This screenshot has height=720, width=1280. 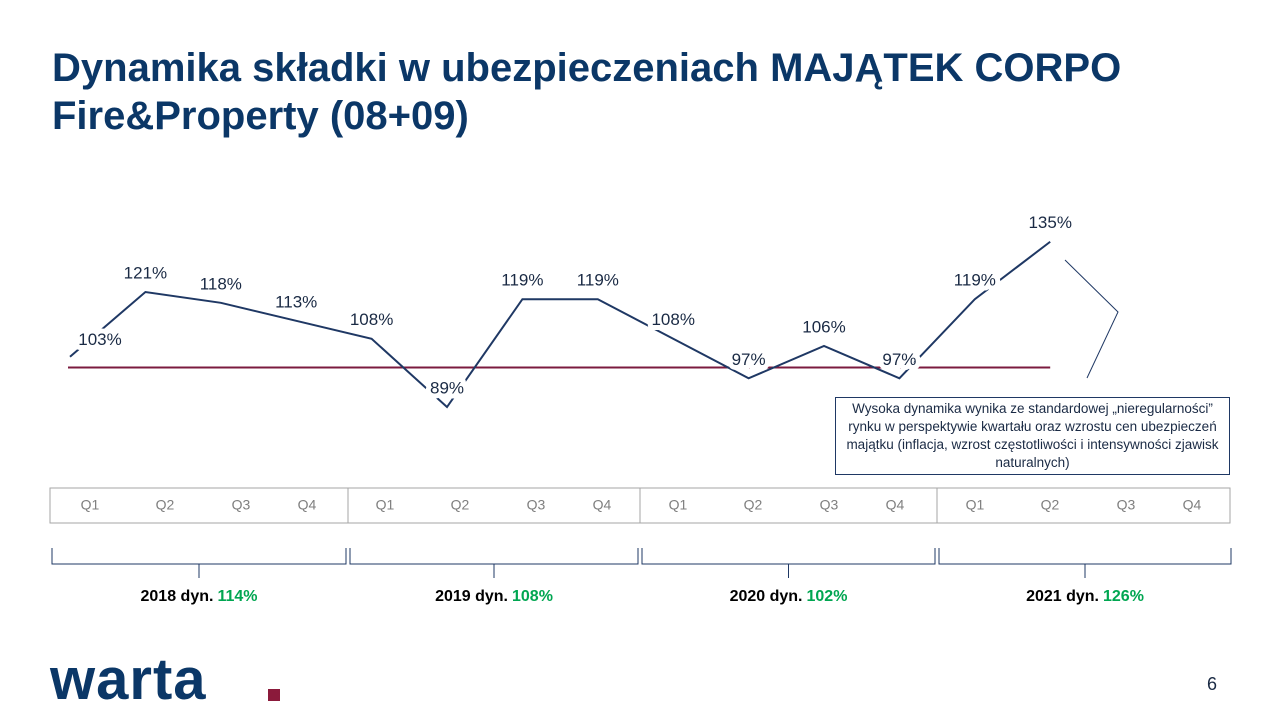 I want to click on year-label: 2020 dyn., so click(x=766, y=596).